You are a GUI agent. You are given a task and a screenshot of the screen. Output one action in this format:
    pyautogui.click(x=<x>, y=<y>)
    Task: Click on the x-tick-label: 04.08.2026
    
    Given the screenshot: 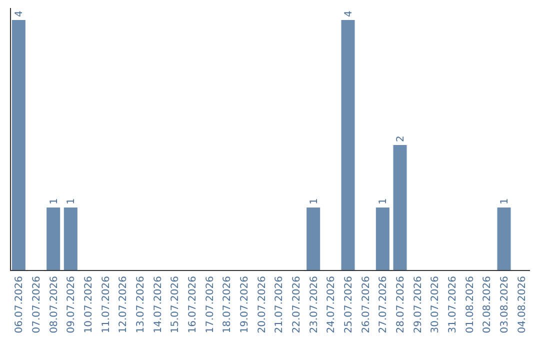 What is the action you would take?
    pyautogui.click(x=522, y=305)
    